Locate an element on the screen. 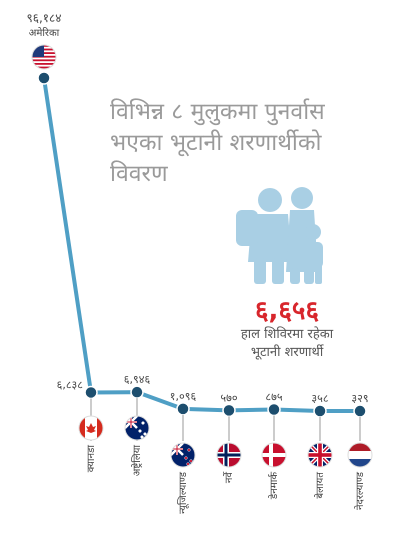 Image resolution: width=400 pixels, height=537 pixels. category-label: डेनमार्क is located at coordinates (274, 486).